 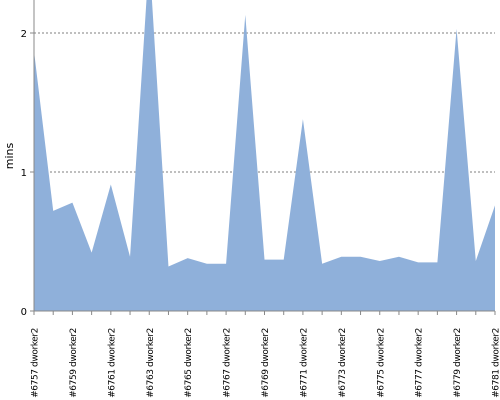 I want to click on x-tick-label: #6771 dworker2, so click(x=304, y=363).